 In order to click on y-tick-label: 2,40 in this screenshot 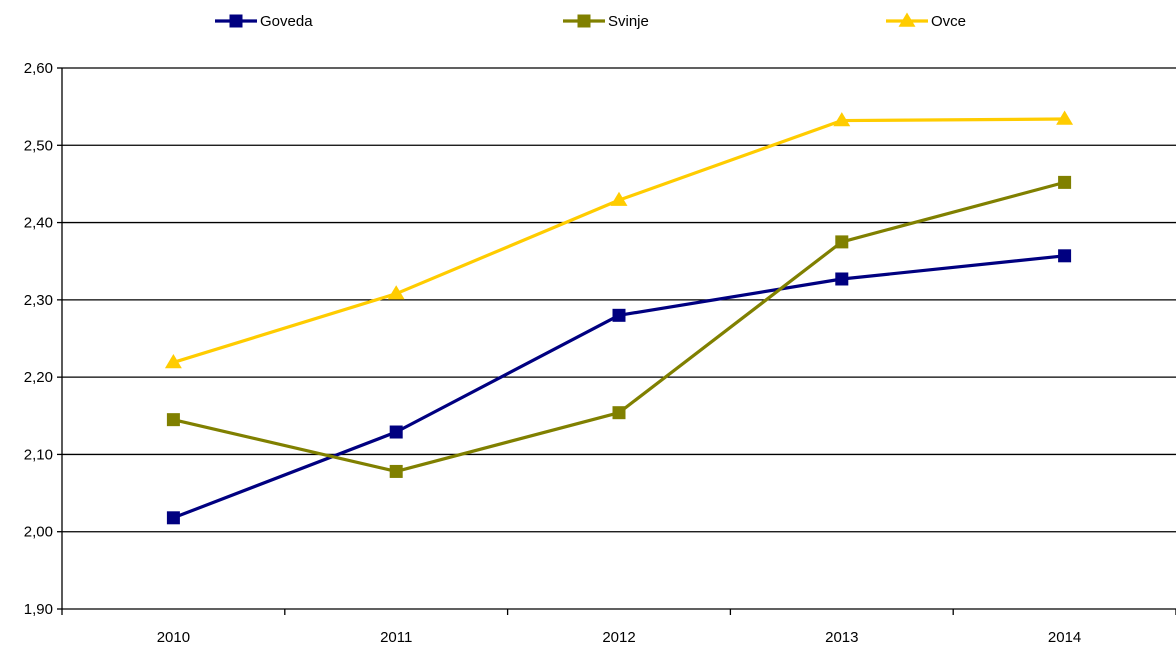, I will do `click(38, 223)`.